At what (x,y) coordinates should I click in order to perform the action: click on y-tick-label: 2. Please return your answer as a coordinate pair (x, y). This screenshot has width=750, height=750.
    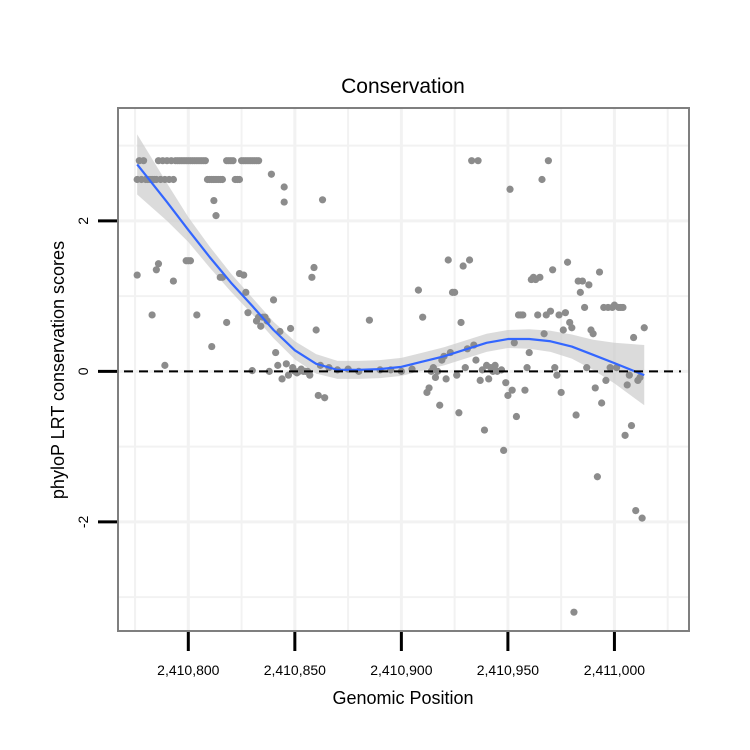
    Looking at the image, I should click on (83, 221).